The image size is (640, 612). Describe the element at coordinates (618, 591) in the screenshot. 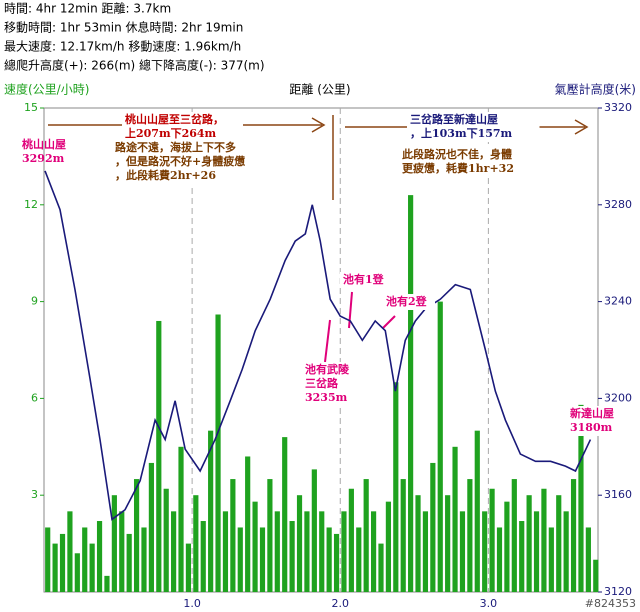

I see `y2-tick-label: 3120` at that location.